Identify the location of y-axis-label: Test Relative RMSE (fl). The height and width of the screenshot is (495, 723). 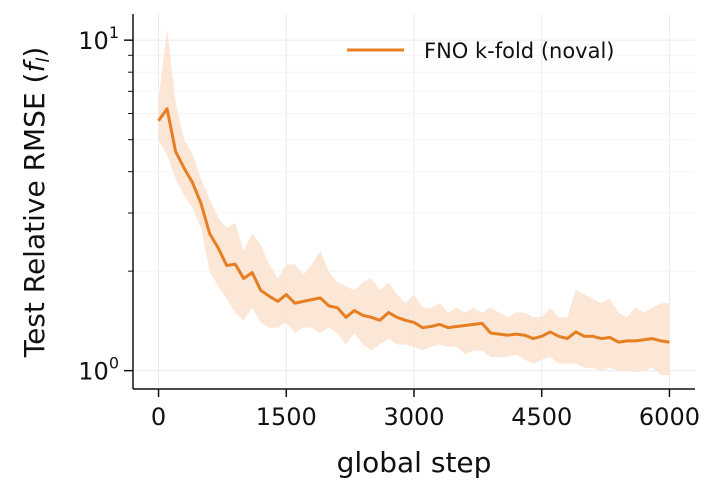
(36, 203).